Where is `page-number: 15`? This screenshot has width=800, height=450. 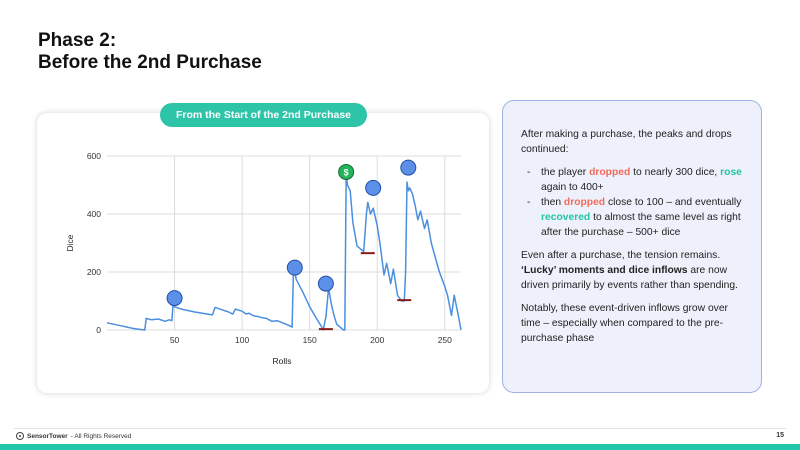 page-number: 15 is located at coordinates (780, 435).